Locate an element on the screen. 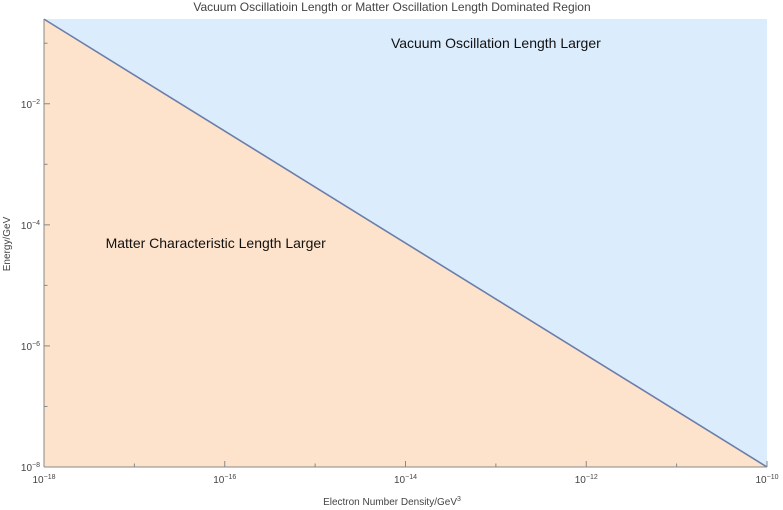 The height and width of the screenshot is (510, 783). x-tick-label: 10−14 is located at coordinates (405, 480).